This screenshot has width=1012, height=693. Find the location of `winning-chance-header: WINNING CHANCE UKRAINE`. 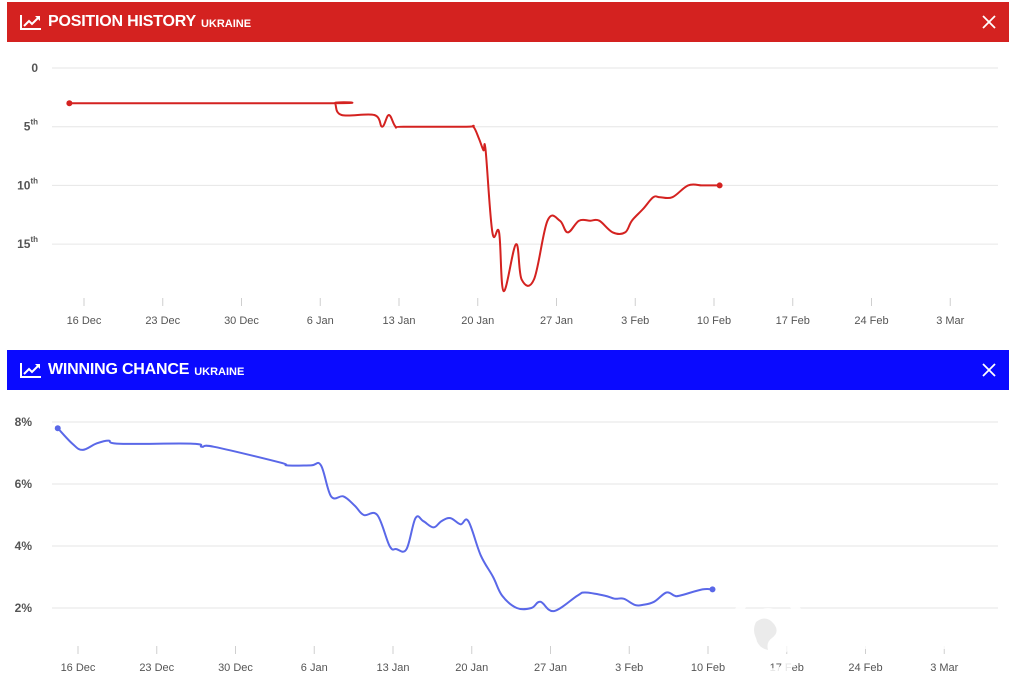

winning-chance-header: WINNING CHANCE UKRAINE is located at coordinates (508, 370).